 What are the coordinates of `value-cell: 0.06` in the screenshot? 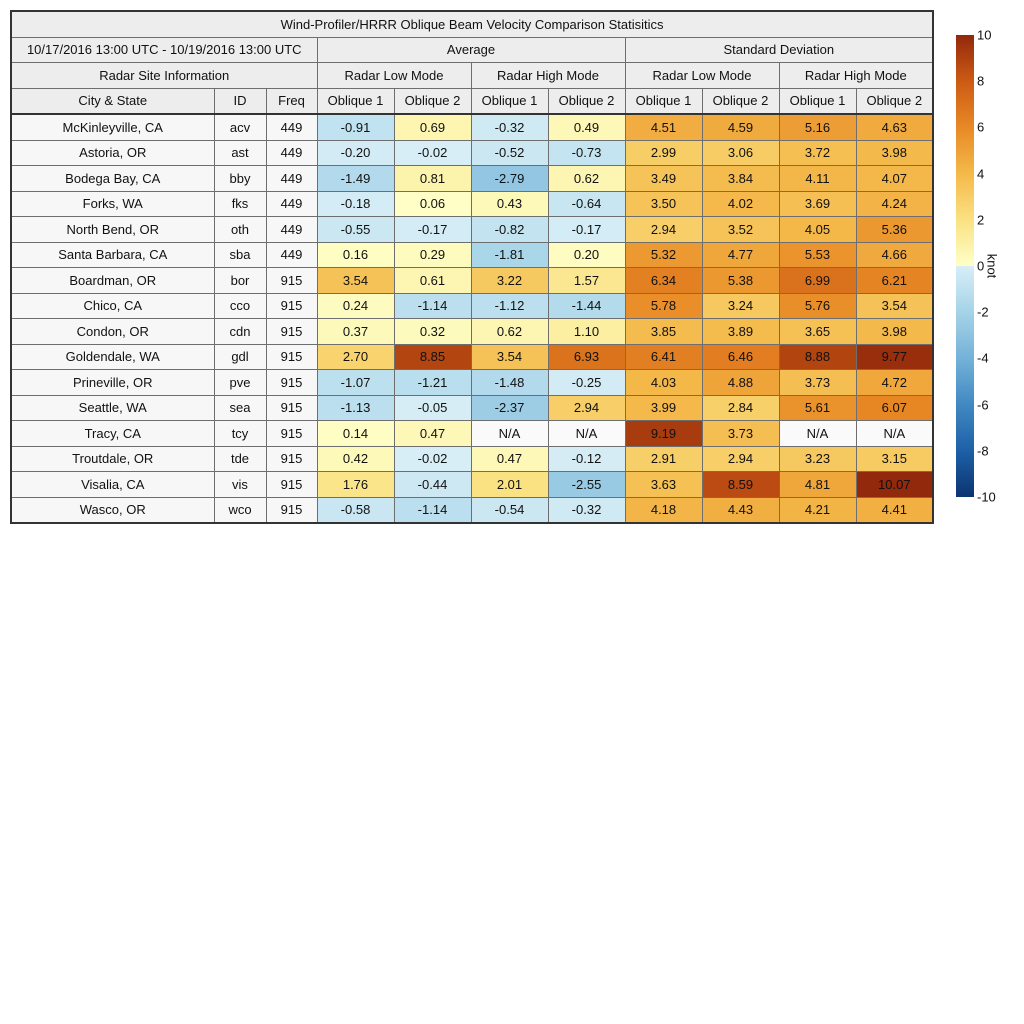 It's located at (432, 203).